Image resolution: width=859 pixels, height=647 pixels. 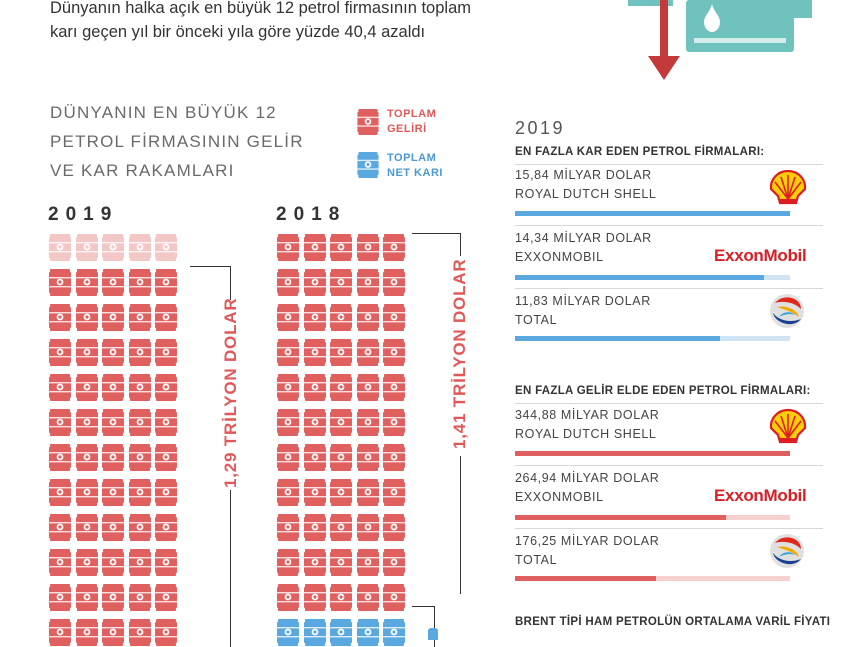 I want to click on profit-entry-total: 11,83 MİLYAR DOLAR TOTAL, so click(x=583, y=311).